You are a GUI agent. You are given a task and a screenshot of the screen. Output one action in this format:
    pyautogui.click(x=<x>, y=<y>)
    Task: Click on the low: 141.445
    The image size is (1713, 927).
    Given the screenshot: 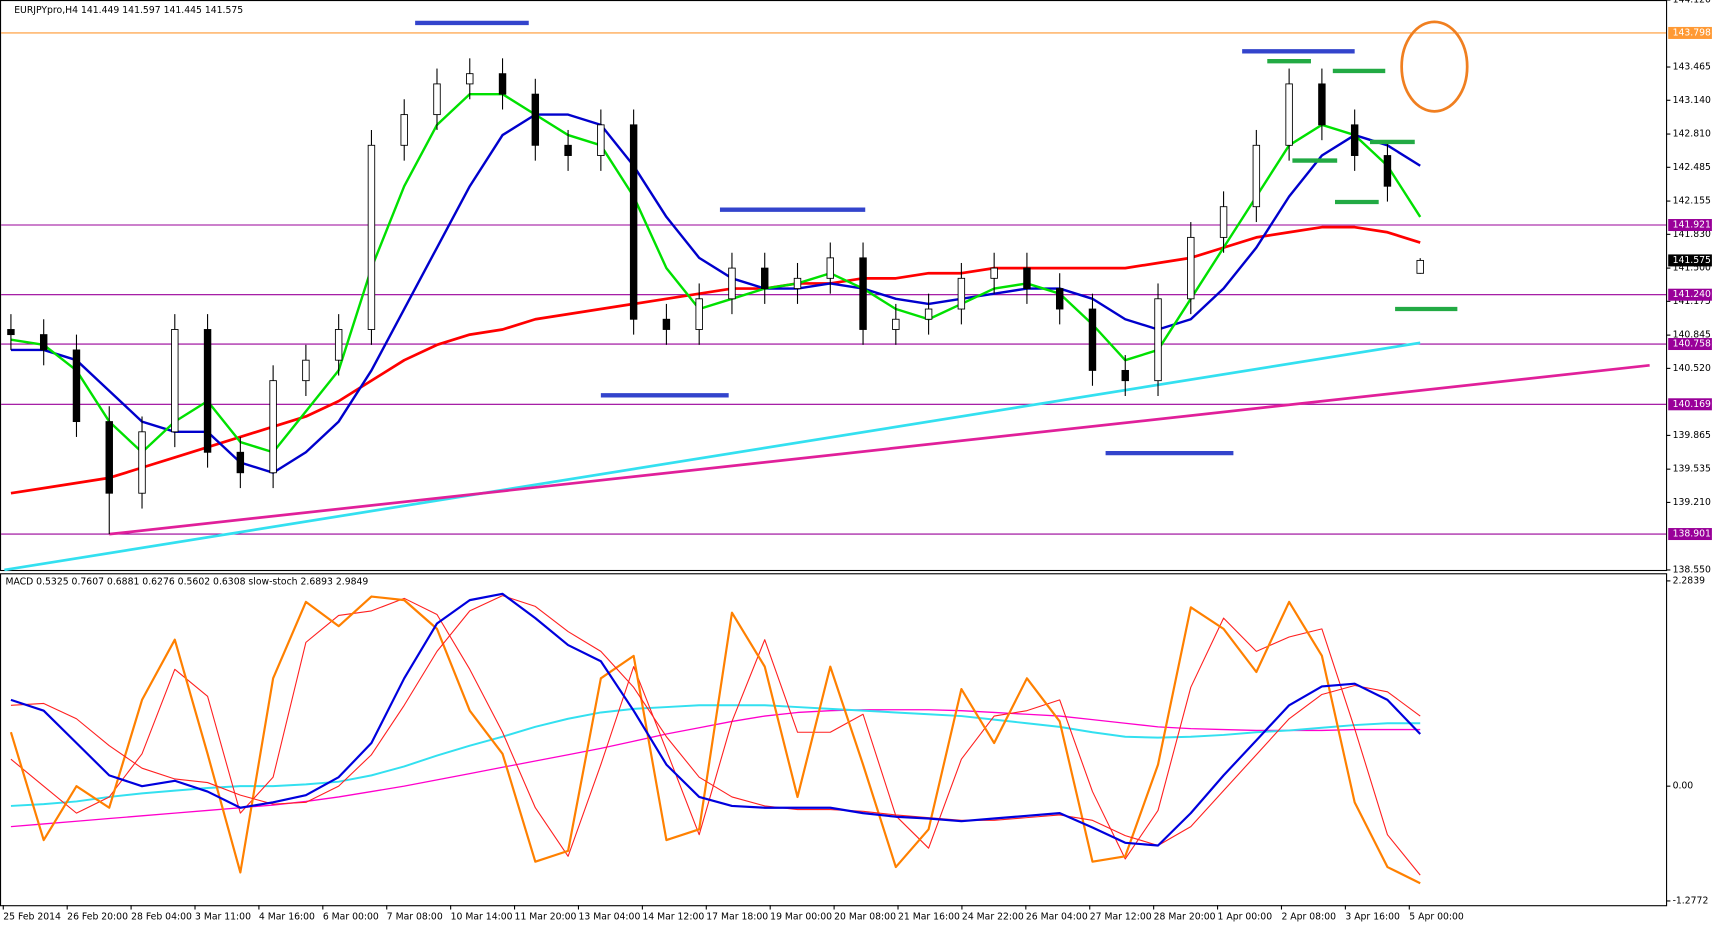 What is the action you would take?
    pyautogui.click(x=183, y=9)
    